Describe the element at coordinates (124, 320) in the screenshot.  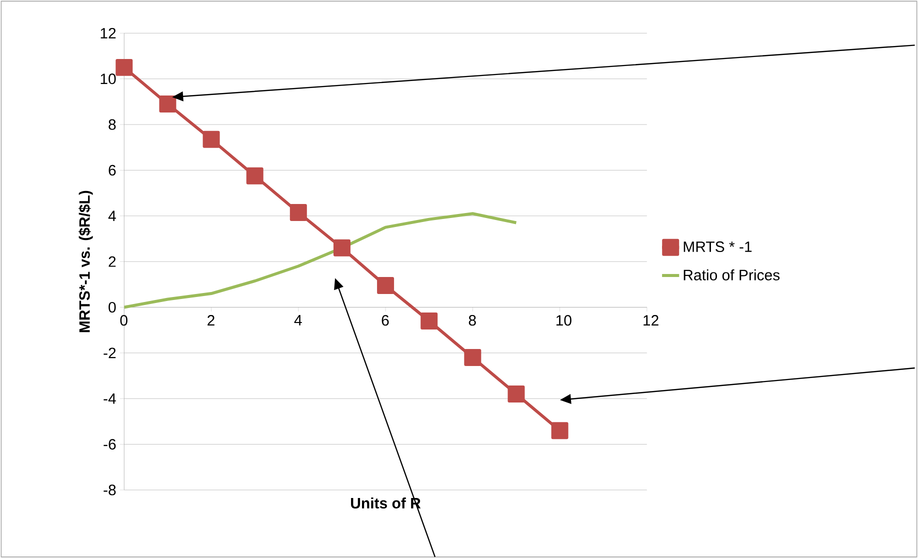
I see `x-tick-label: 0` at that location.